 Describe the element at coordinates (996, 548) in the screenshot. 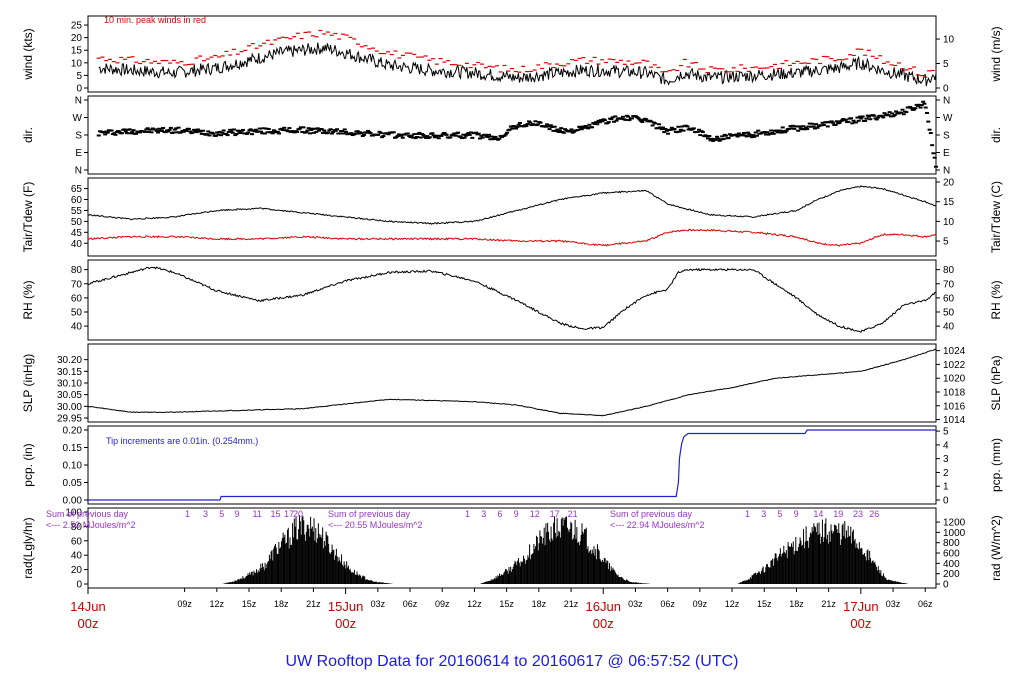

I see `rad-ylabel-right: rad (W/m^2)` at that location.